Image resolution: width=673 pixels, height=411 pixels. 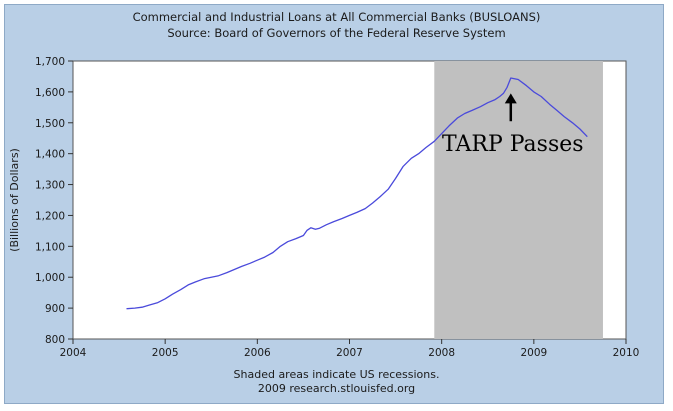 What do you see at coordinates (441, 353) in the screenshot?
I see `x-tick-label: 2008` at bounding box center [441, 353].